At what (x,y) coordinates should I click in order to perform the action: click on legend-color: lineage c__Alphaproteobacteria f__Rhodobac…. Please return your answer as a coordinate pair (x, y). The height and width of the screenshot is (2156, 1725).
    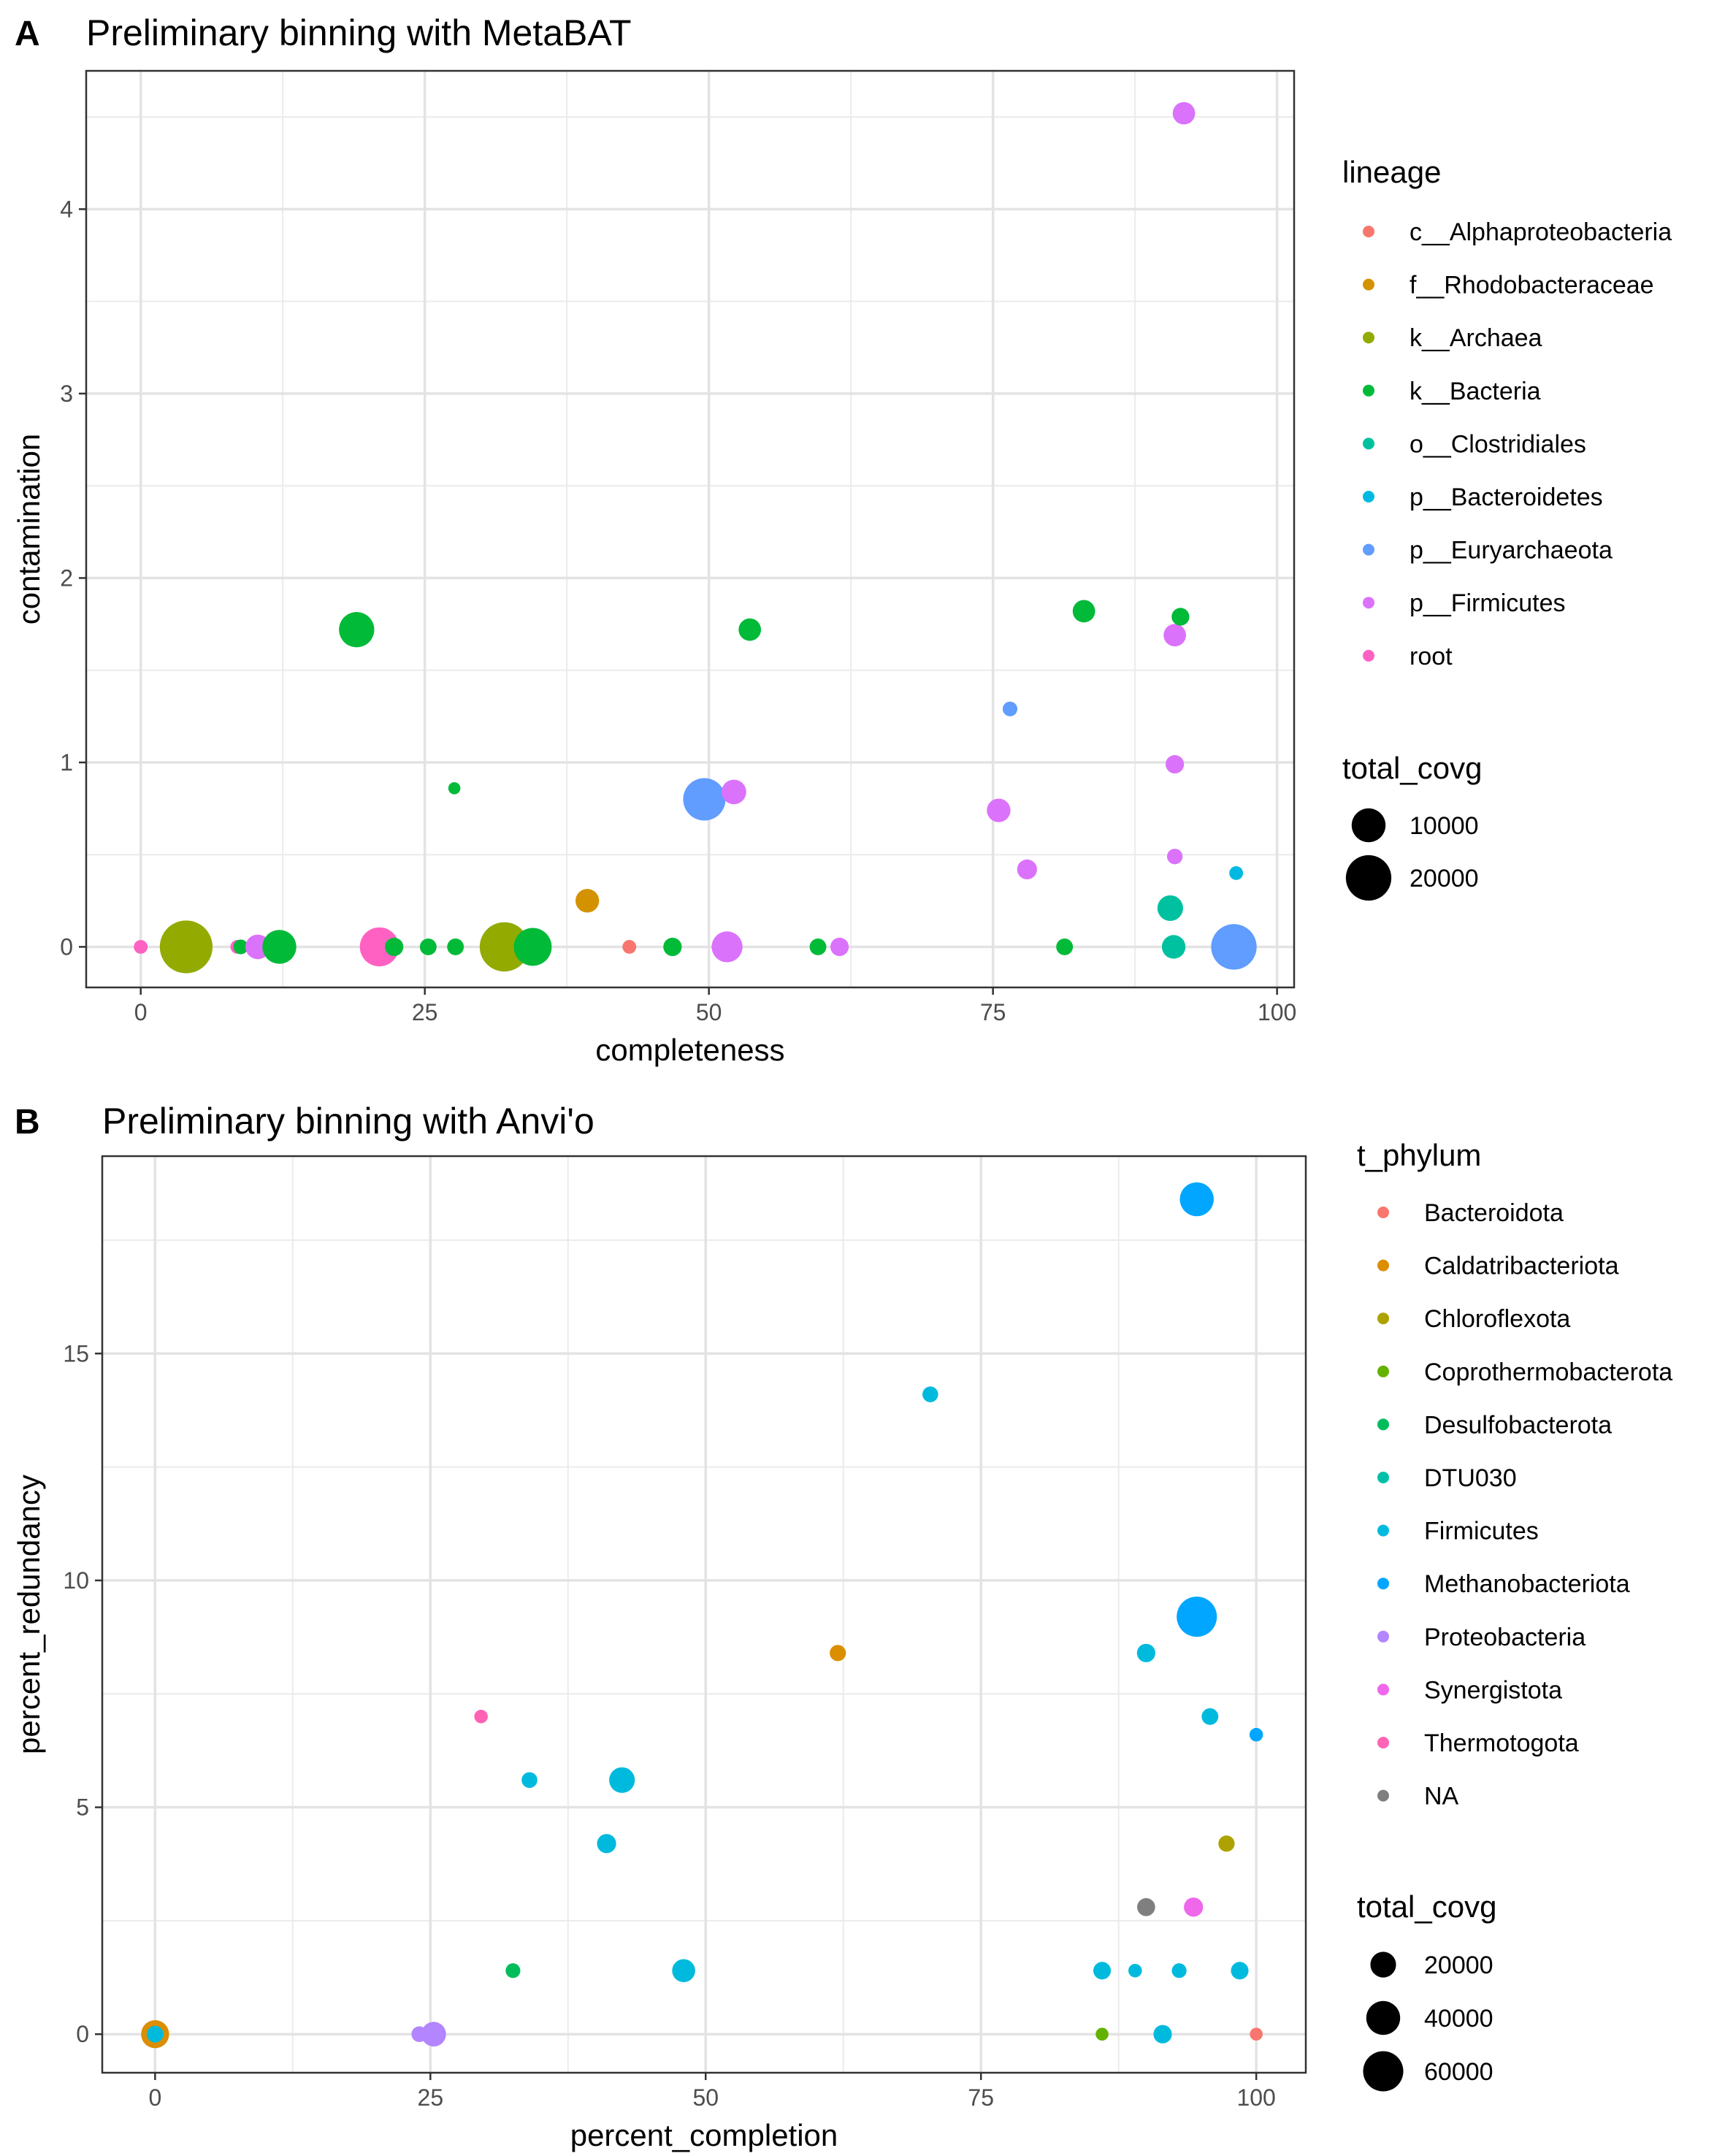
    Looking at the image, I should click on (1507, 413).